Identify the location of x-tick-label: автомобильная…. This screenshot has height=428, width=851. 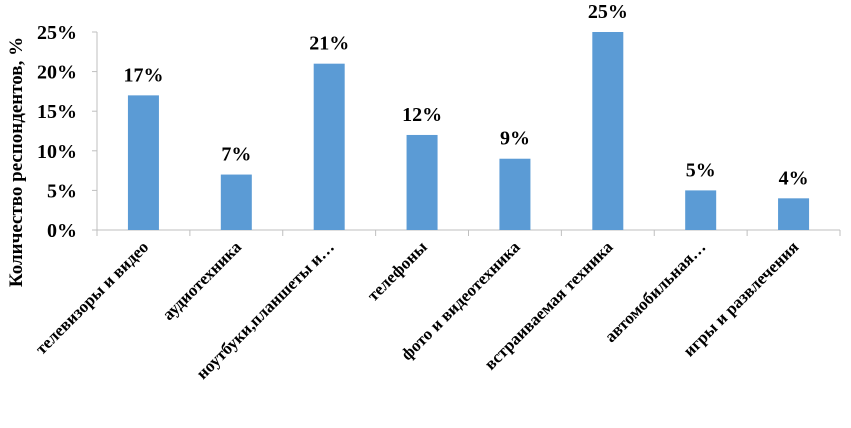
(655, 291).